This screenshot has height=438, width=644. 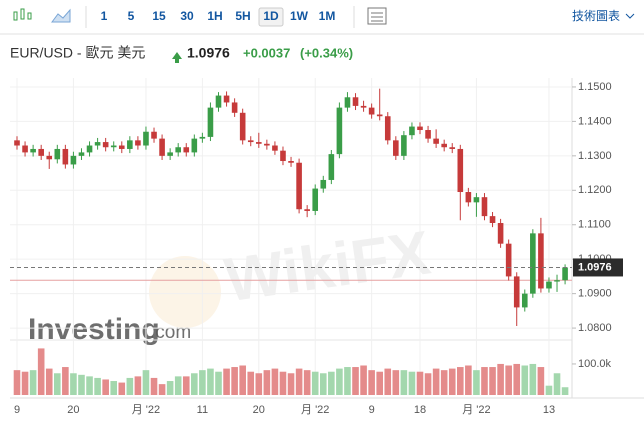 What do you see at coordinates (177, 57) in the screenshot?
I see `up-arrow` at bounding box center [177, 57].